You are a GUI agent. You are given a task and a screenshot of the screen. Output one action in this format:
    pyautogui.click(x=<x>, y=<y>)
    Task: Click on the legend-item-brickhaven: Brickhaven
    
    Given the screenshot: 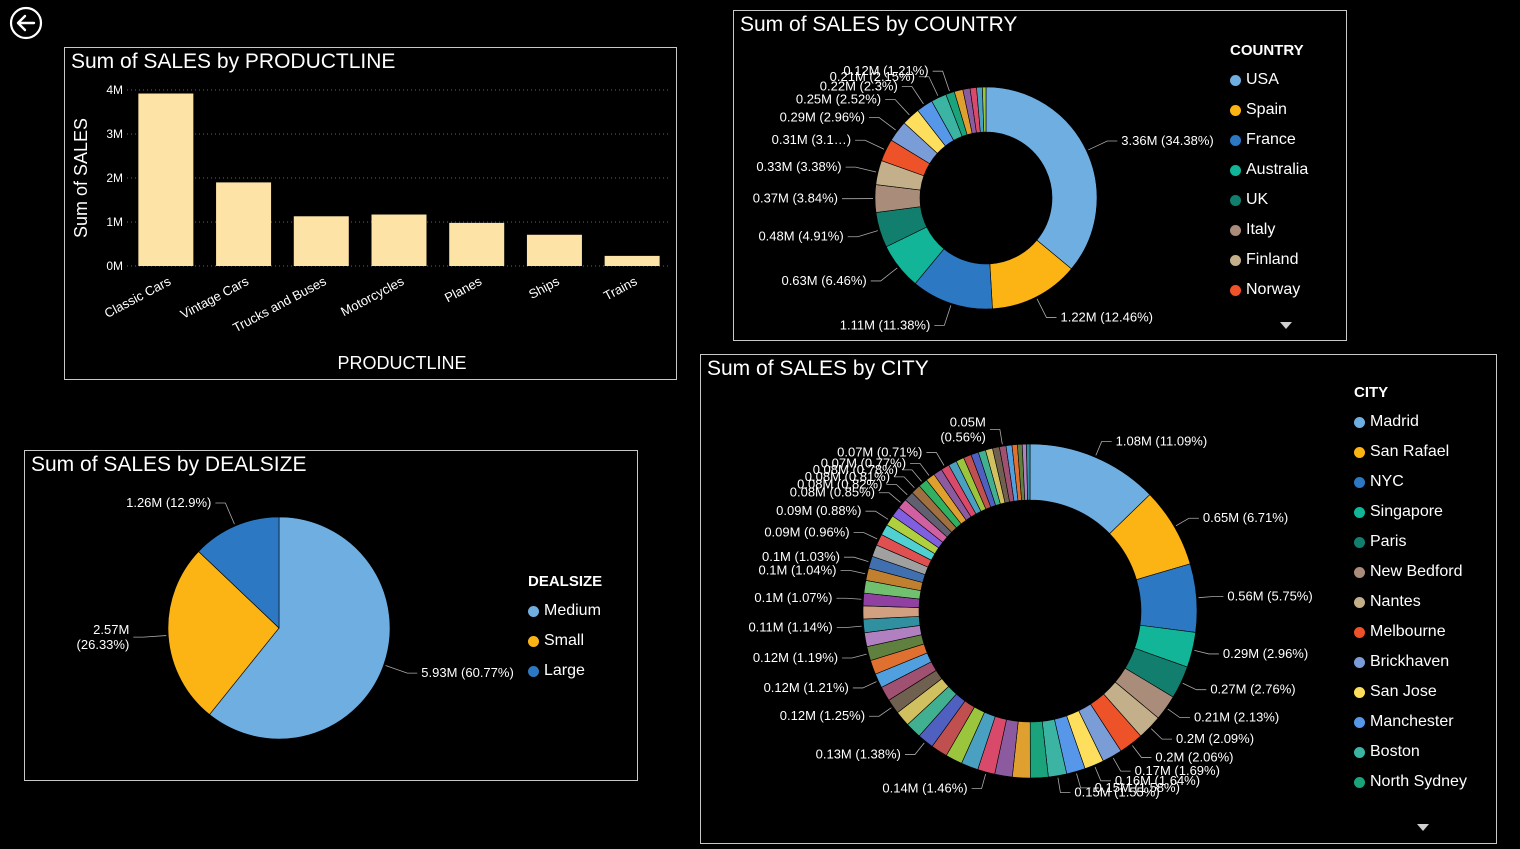 What is the action you would take?
    pyautogui.click(x=1410, y=662)
    